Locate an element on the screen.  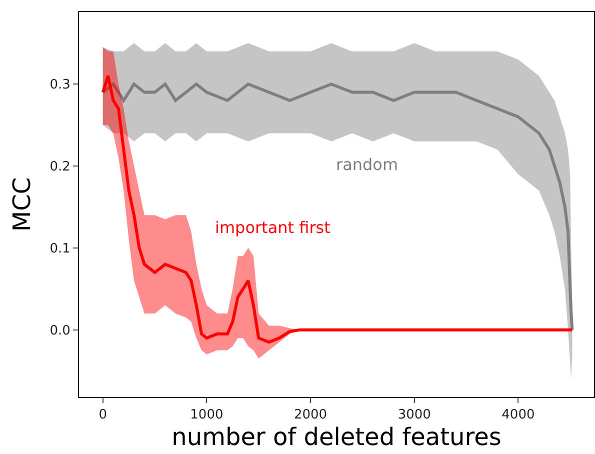
y-tick-label: 0.3 is located at coordinates (60, 85).